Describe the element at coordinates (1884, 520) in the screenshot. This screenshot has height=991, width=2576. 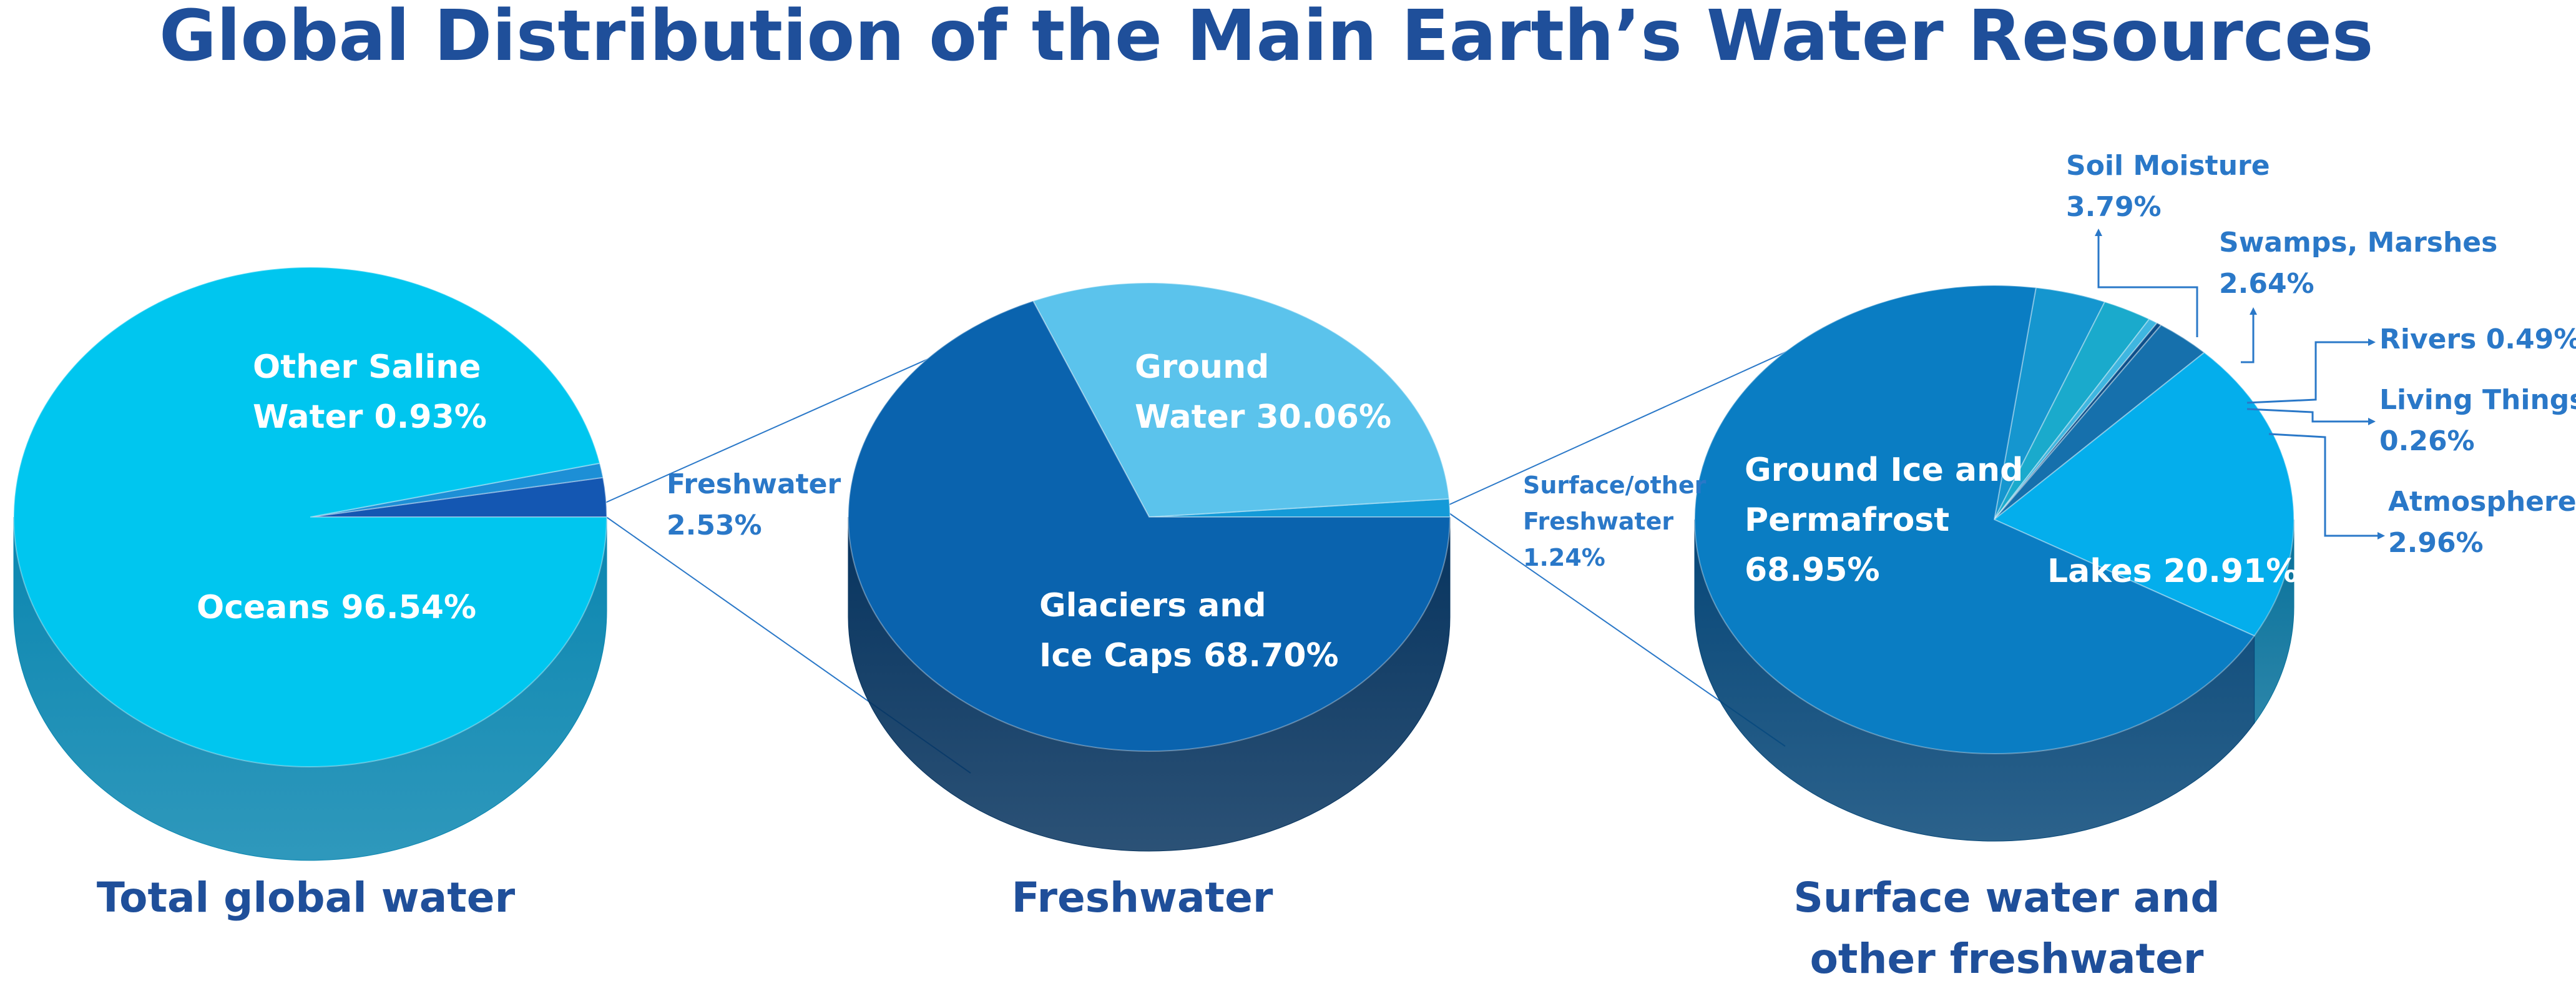
I see `slice-label-ground-ice-and-permafrost: Ground Ice and Permafrost 68.95%` at that location.